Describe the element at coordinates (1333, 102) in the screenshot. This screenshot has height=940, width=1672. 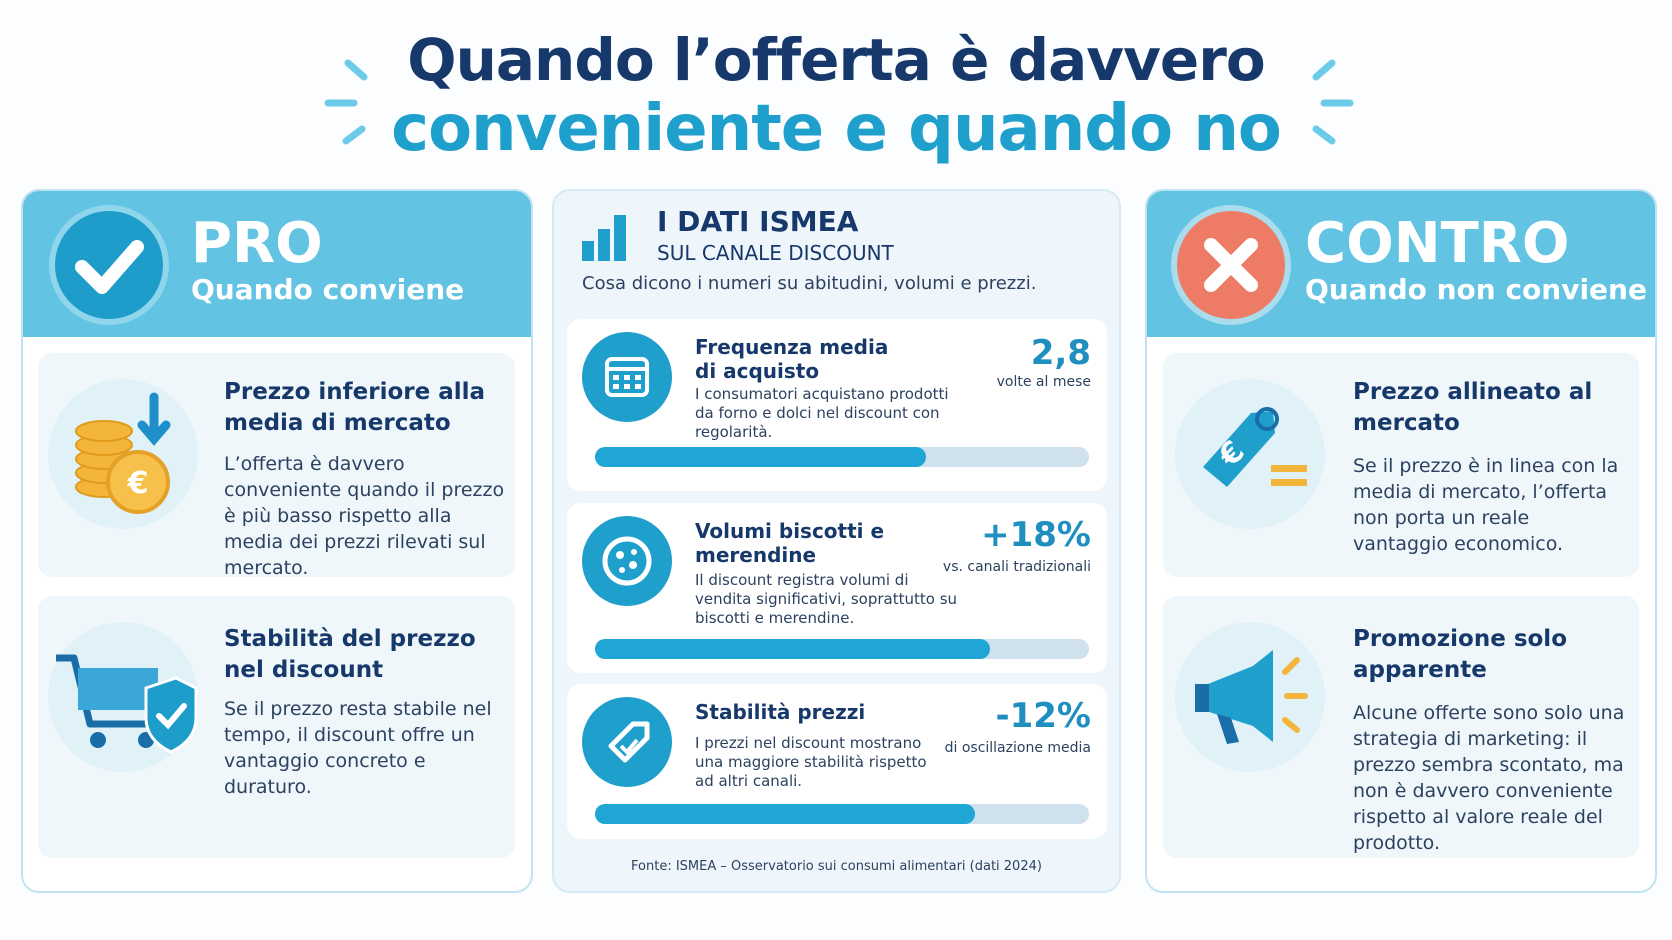
I see `deco-rays-right` at that location.